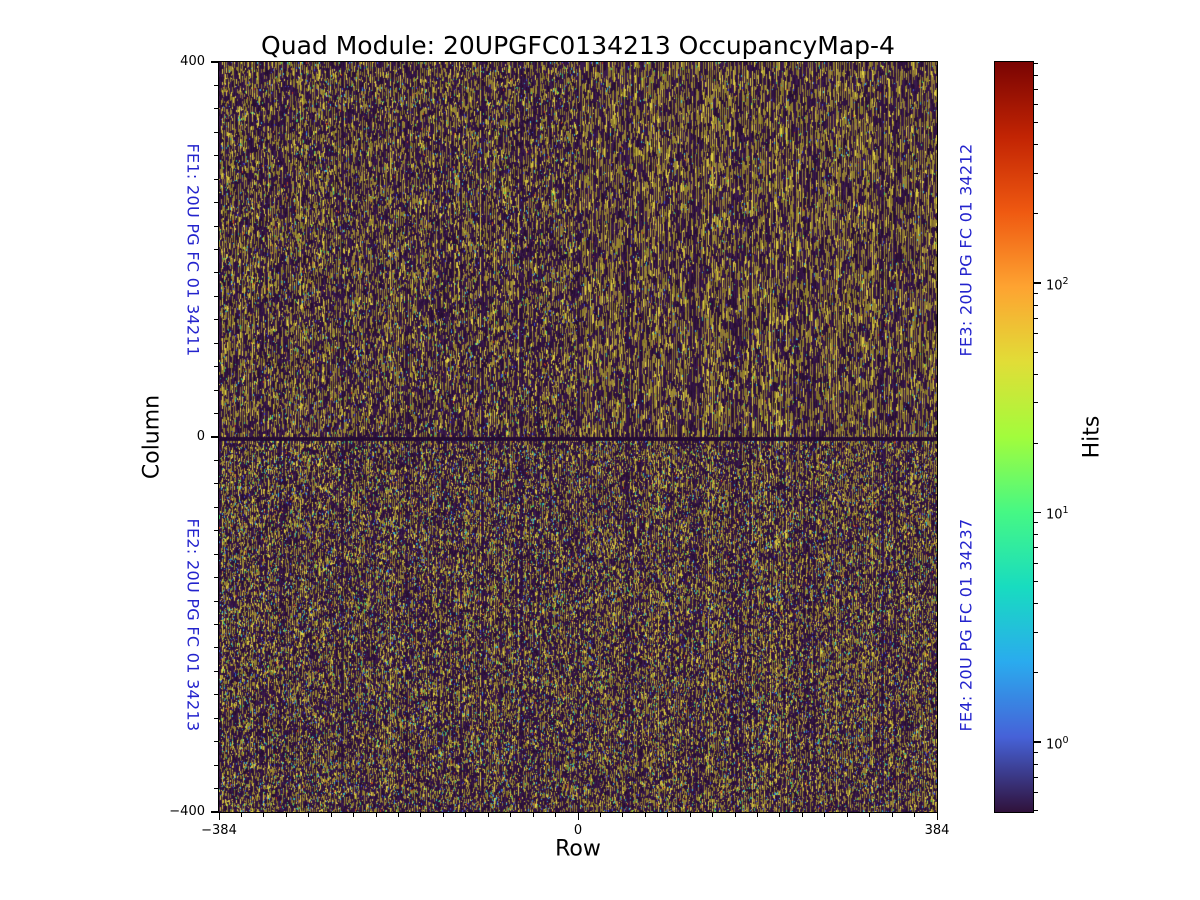  Describe the element at coordinates (192, 61) in the screenshot. I see `y-tick-label: 400` at that location.